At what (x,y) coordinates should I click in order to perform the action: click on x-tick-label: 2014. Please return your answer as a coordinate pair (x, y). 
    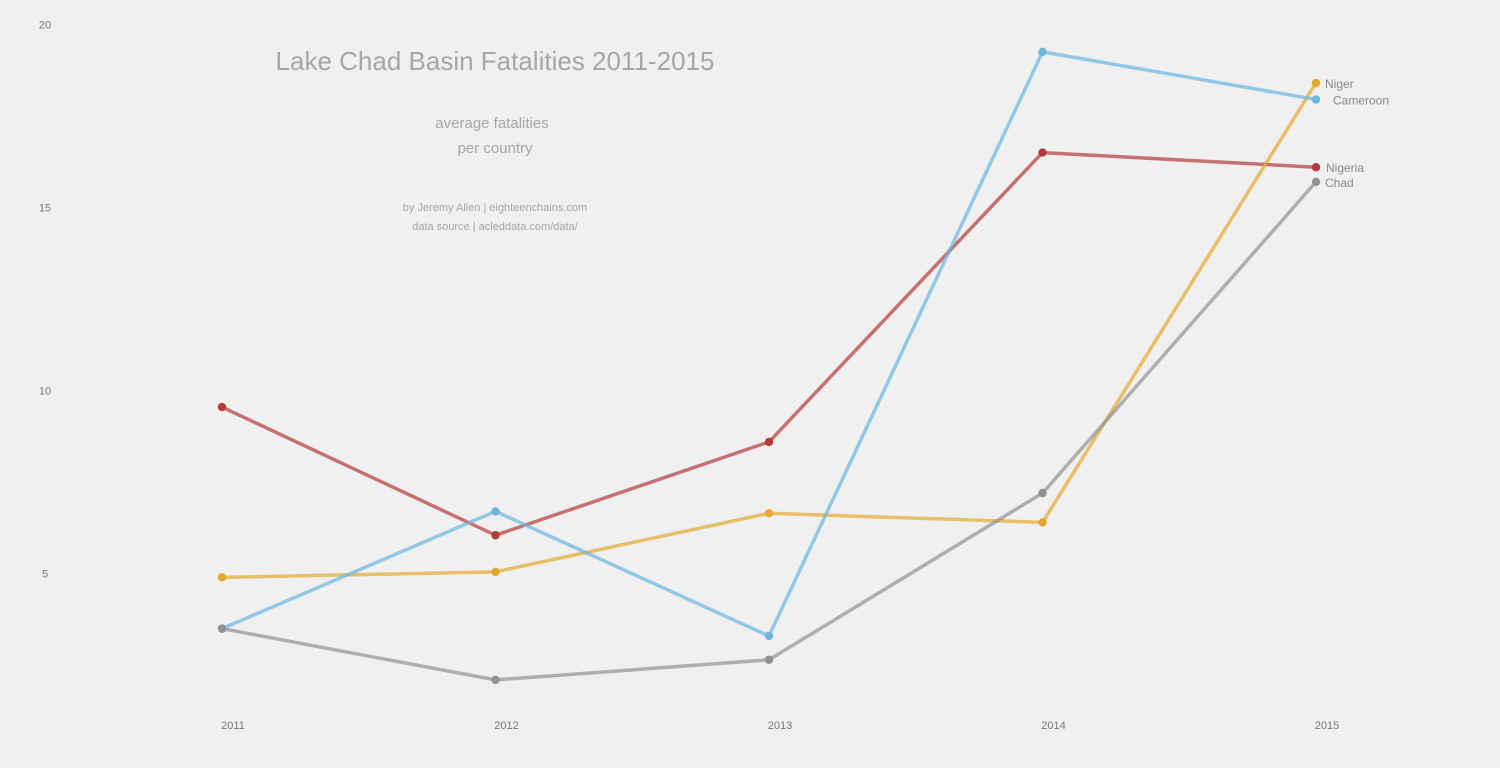
    Looking at the image, I should click on (1053, 726).